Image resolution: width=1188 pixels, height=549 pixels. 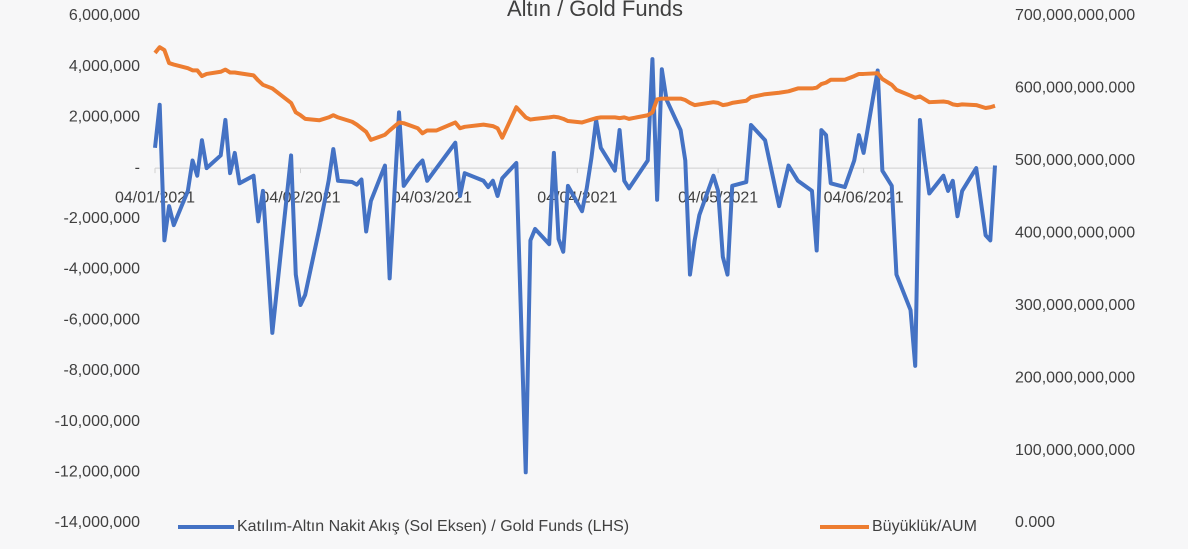 I want to click on y2-tick-label: 300,000,000,000, so click(x=1075, y=305).